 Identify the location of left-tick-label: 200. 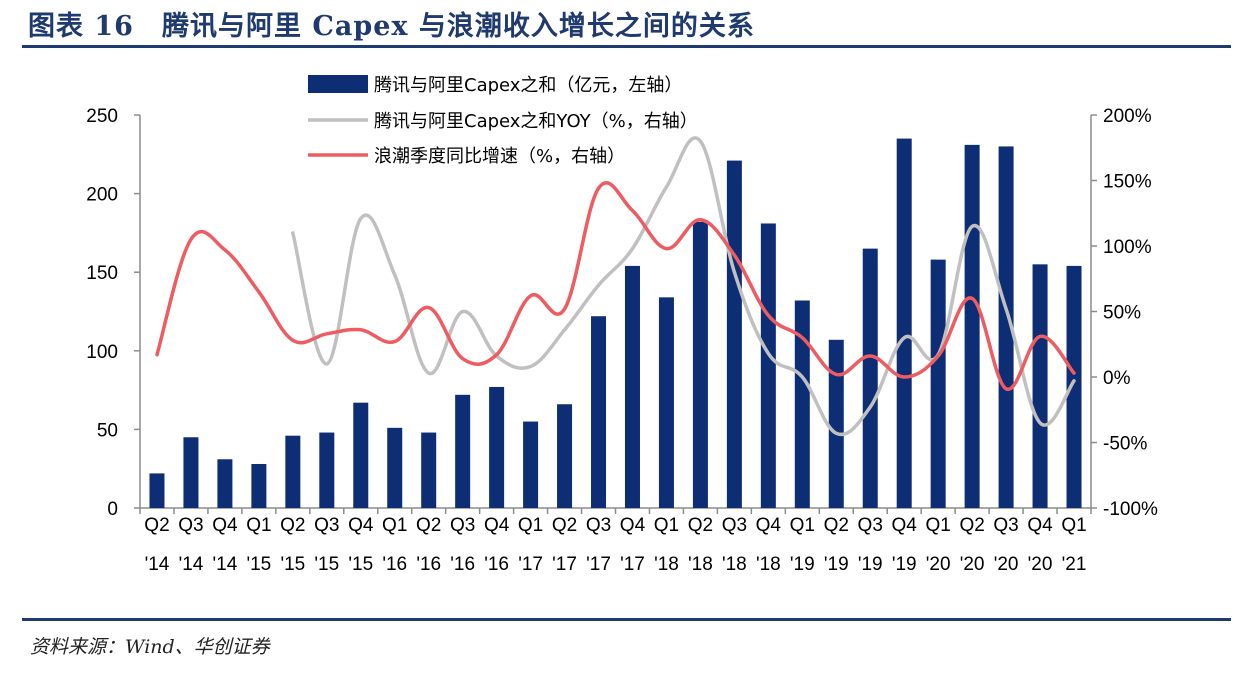
(102, 195).